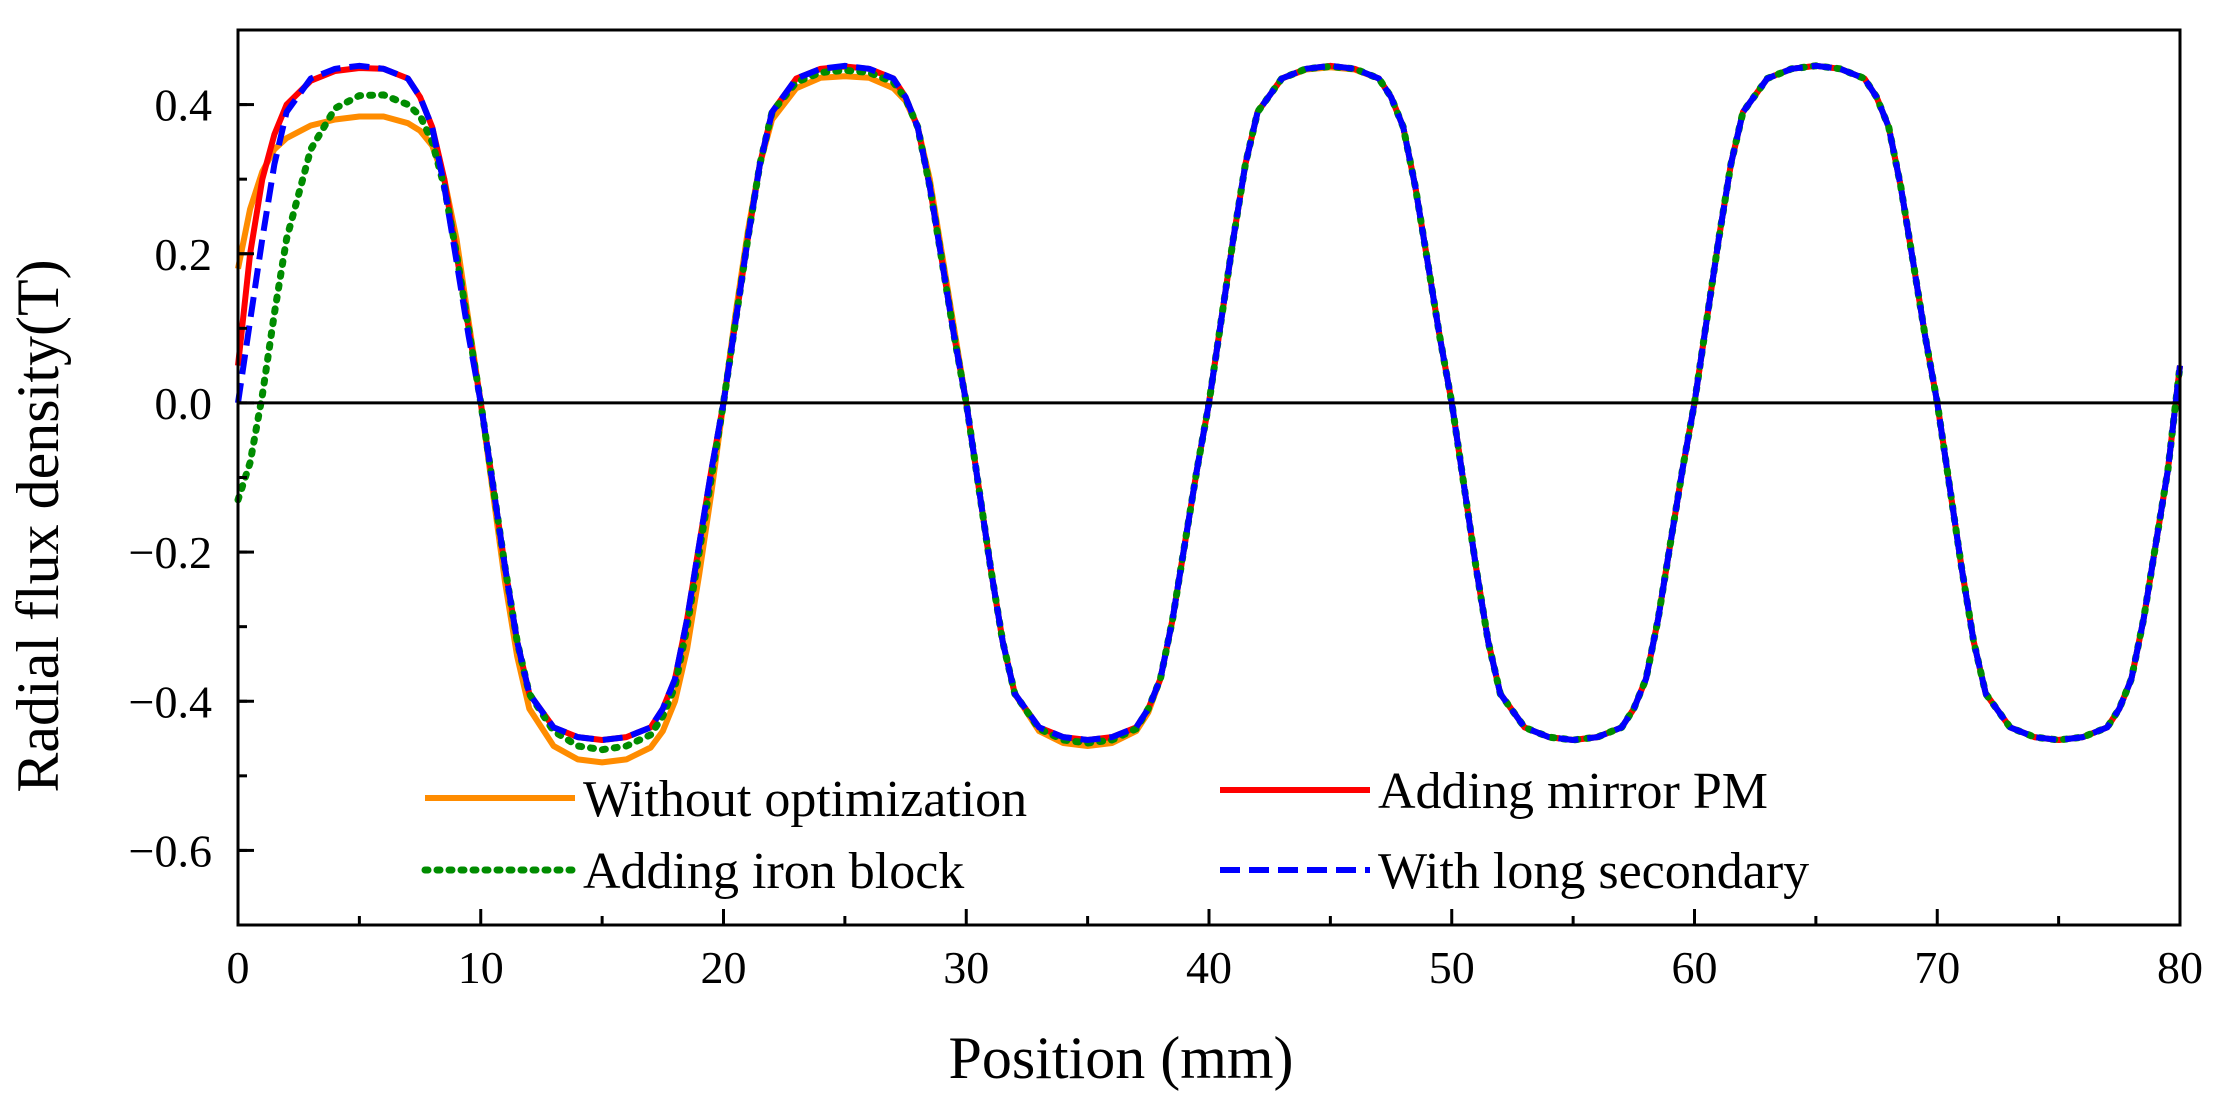  What do you see at coordinates (184, 403) in the screenshot?
I see `y-tick-label: 0.0` at bounding box center [184, 403].